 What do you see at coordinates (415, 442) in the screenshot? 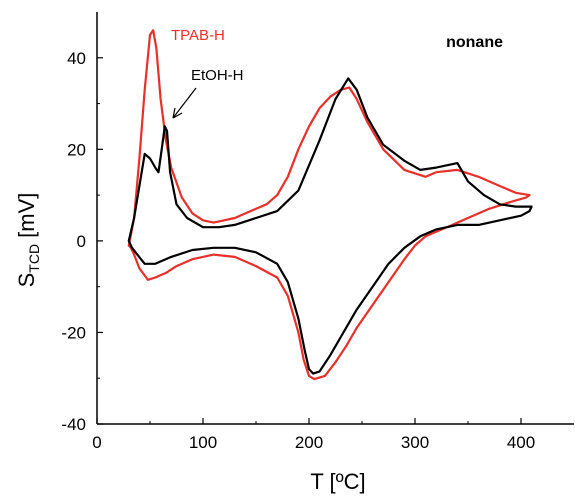
I see `x-tick-label: 300` at bounding box center [415, 442].